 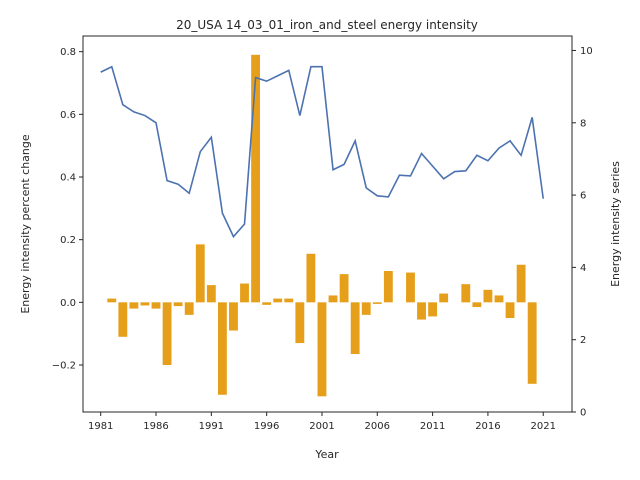 I want to click on y-left-tick-label: 0.8, so click(x=68, y=52).